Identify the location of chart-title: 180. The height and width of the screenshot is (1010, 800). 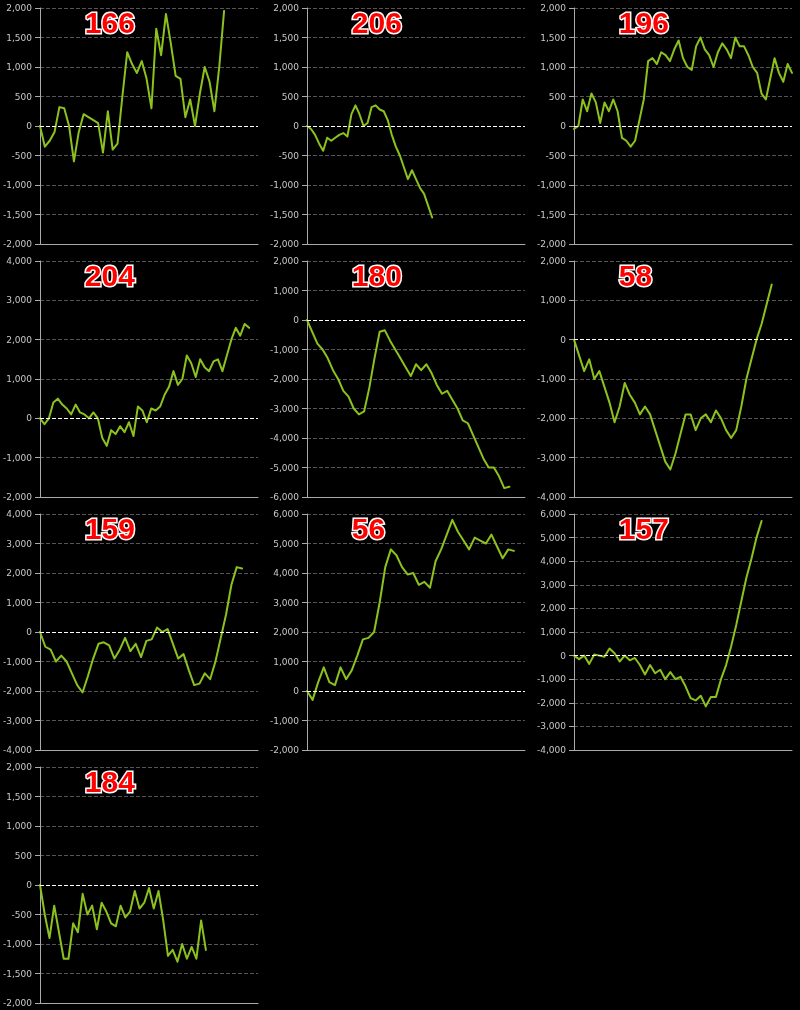
(376, 275).